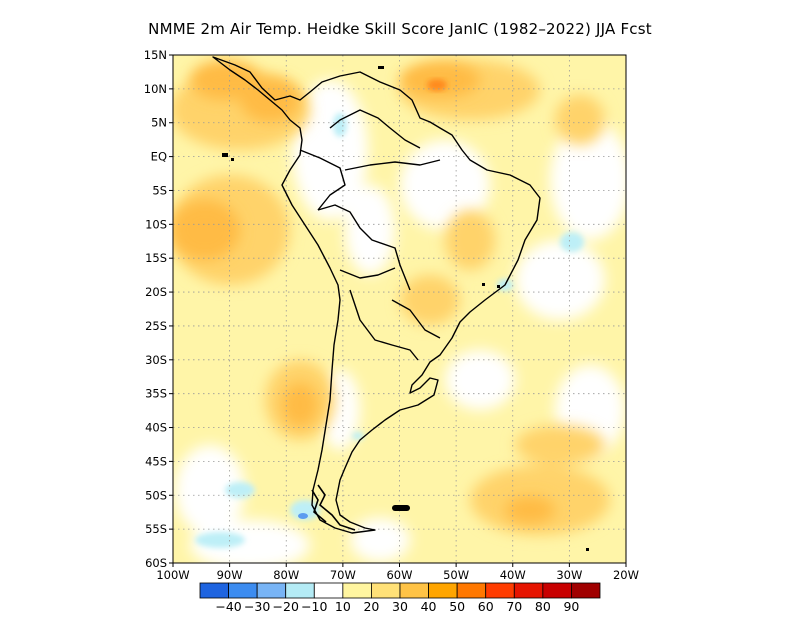  I want to click on lon-tick-label: 30W, so click(569, 575).